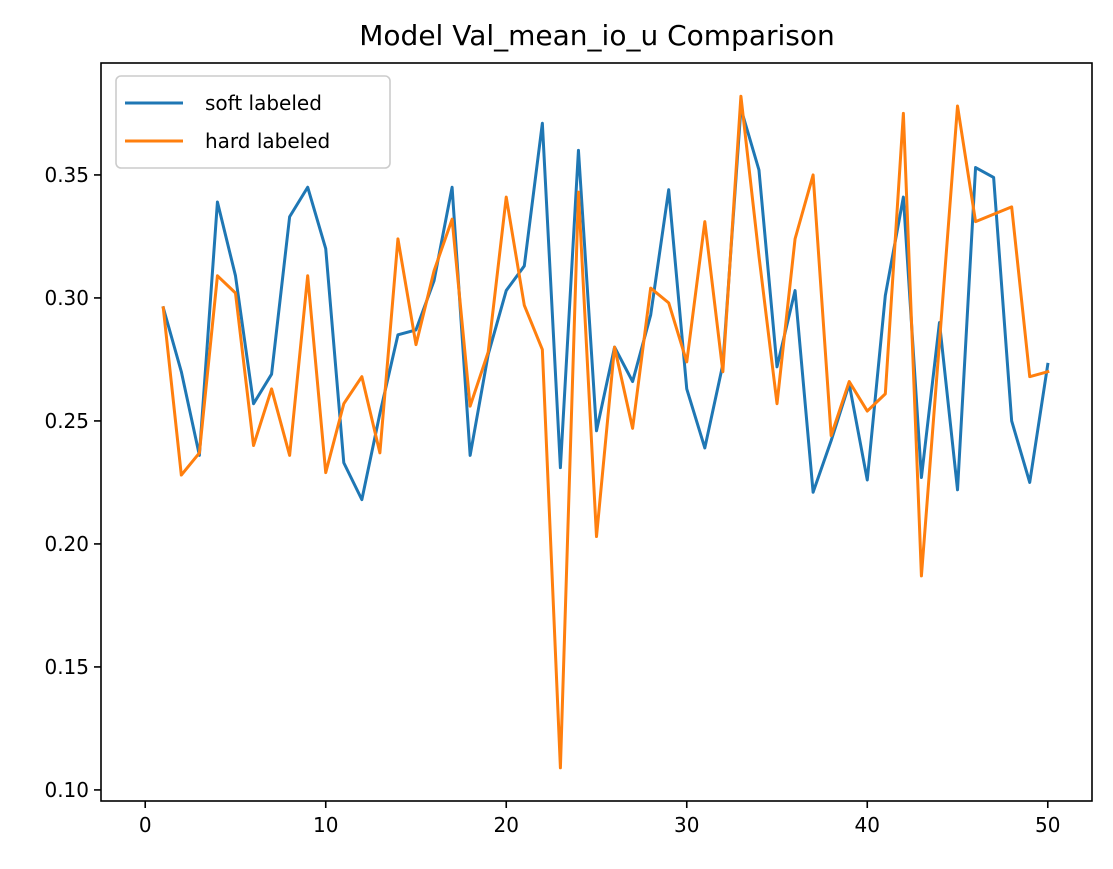 The height and width of the screenshot is (869, 1113). Describe the element at coordinates (267, 141) in the screenshot. I see `legend-label: hard labeled` at that location.